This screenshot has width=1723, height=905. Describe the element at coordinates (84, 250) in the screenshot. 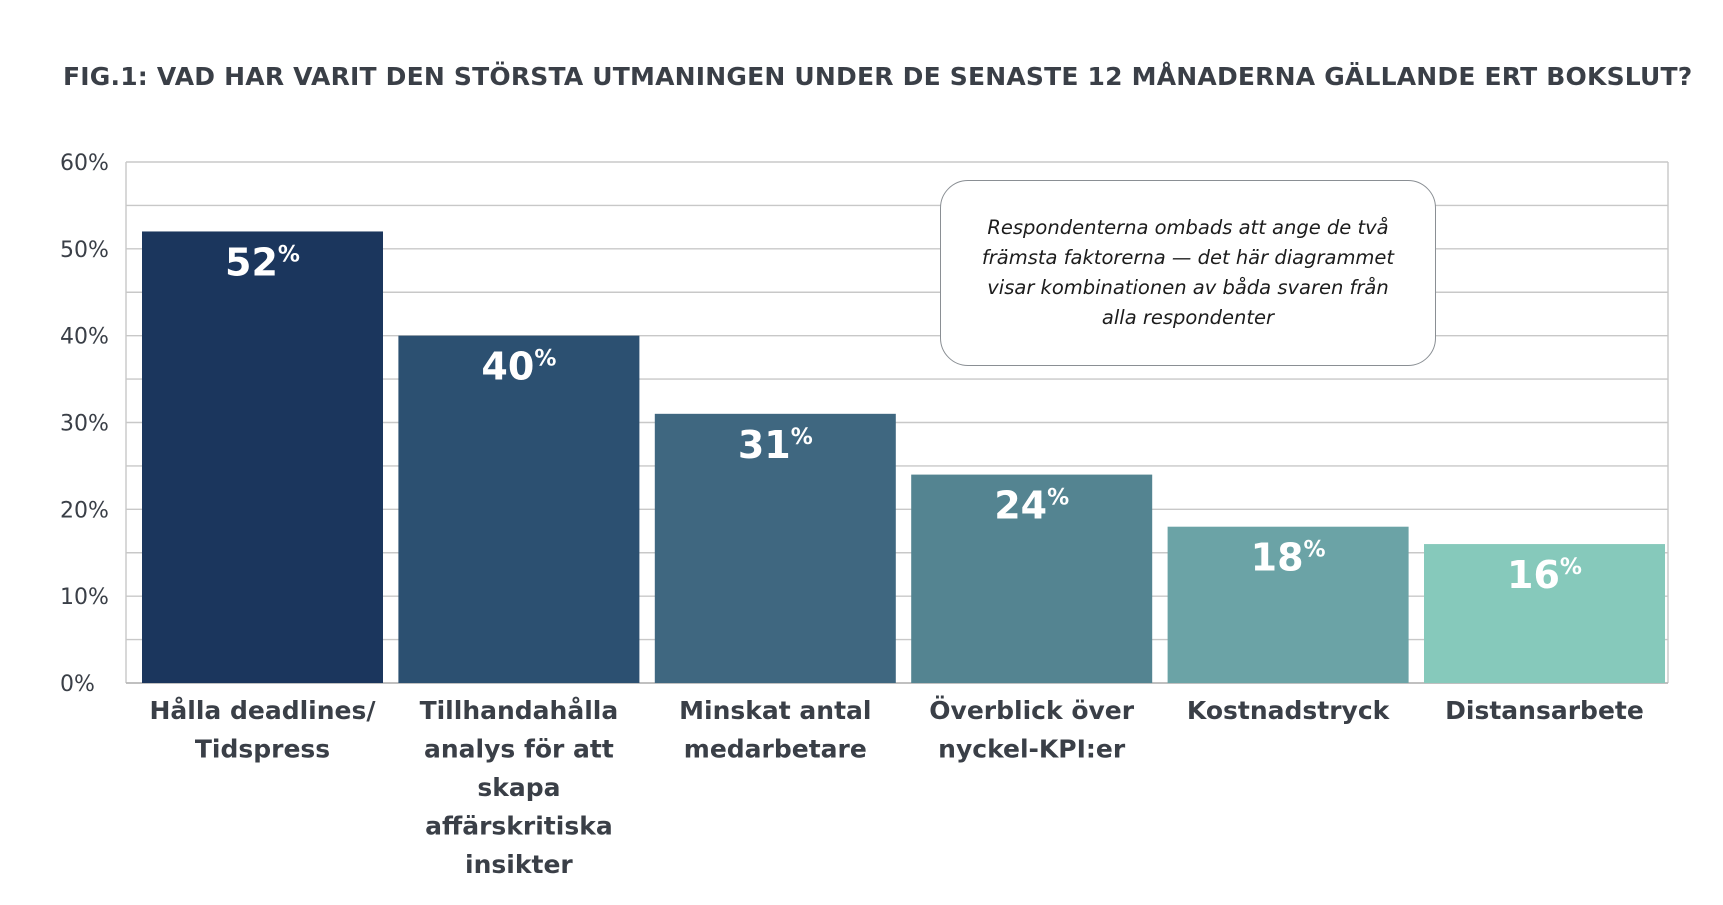

I see `y-tick-label: 50%` at that location.